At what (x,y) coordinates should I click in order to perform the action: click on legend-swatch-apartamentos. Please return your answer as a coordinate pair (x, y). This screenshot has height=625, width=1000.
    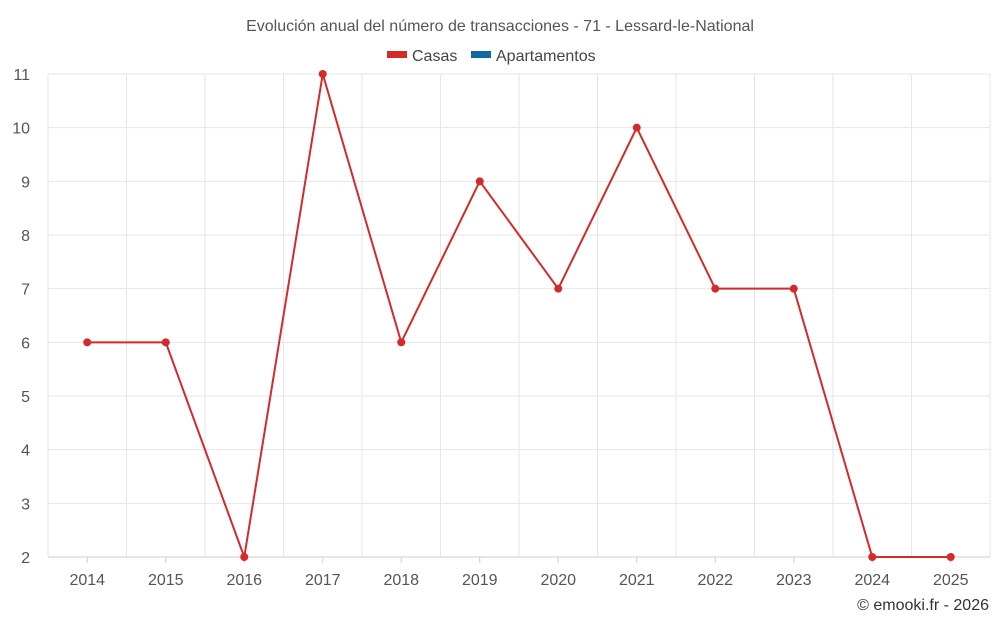
    Looking at the image, I should click on (481, 54).